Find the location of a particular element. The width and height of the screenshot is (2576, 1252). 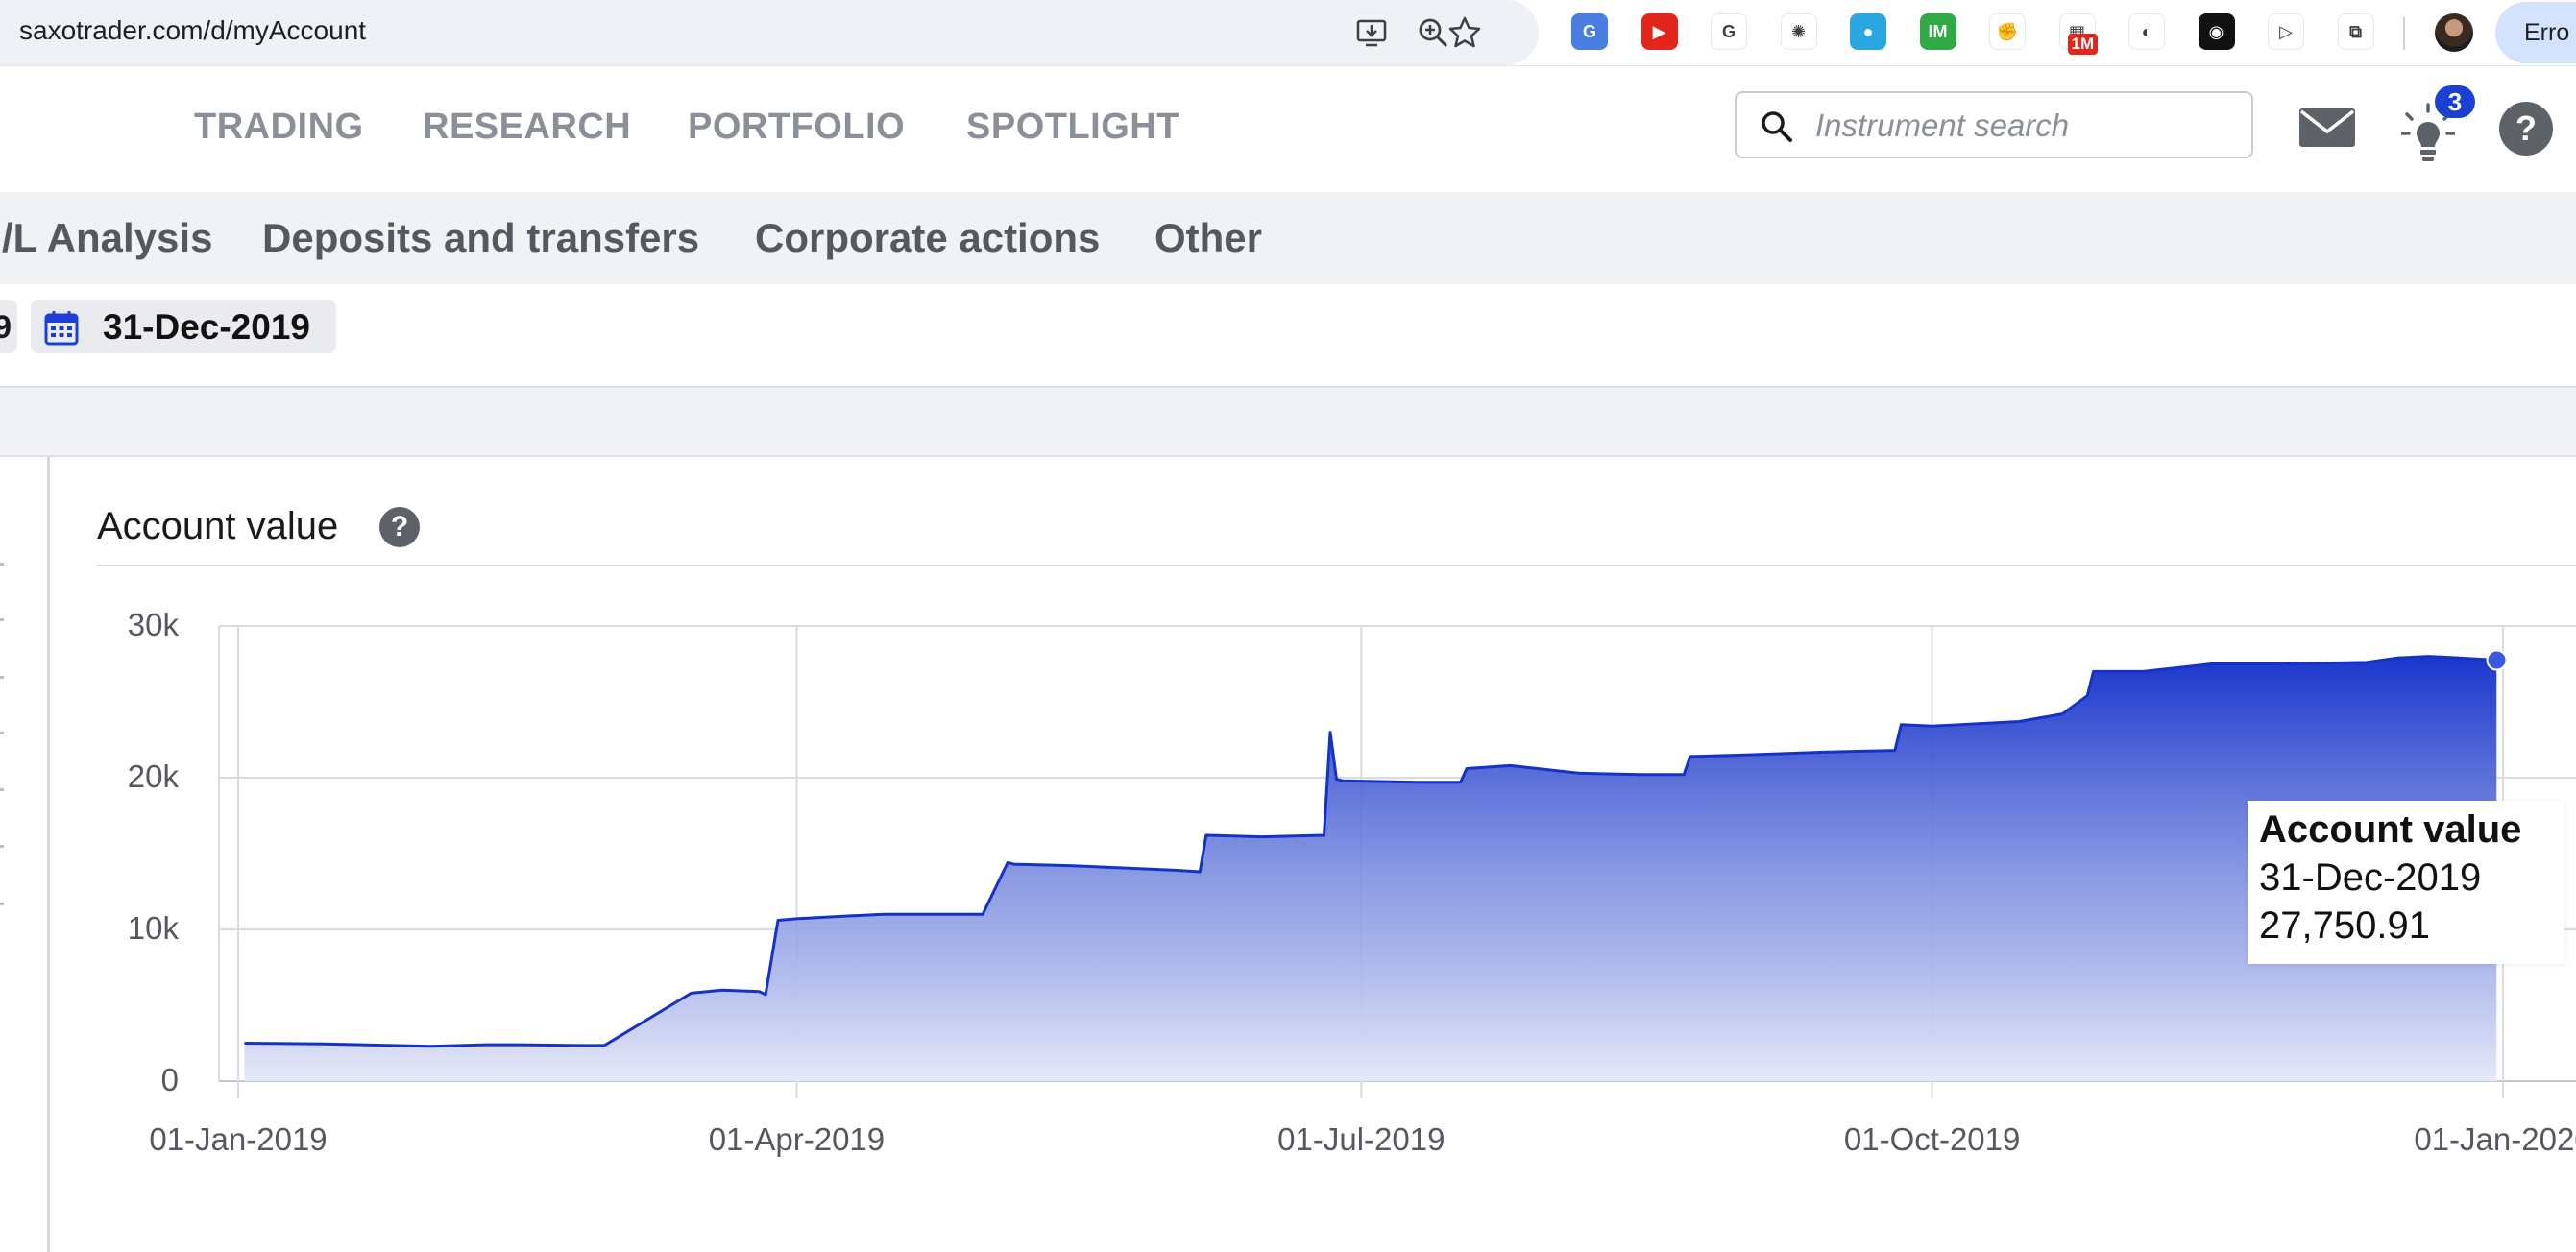

calendar-extension-icon: ▦ 1M is located at coordinates (2078, 34).